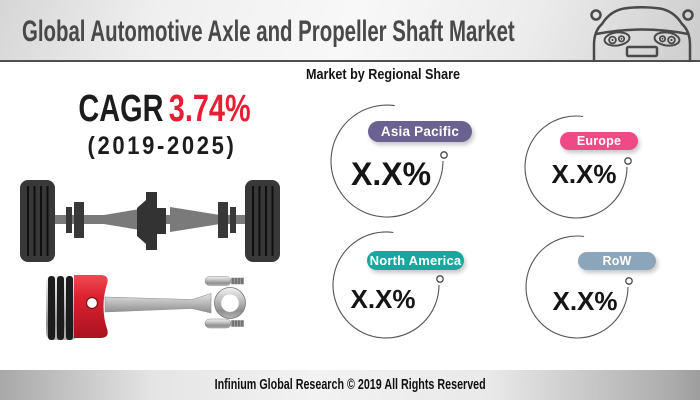  I want to click on axle-differential-hub, so click(161, 221).